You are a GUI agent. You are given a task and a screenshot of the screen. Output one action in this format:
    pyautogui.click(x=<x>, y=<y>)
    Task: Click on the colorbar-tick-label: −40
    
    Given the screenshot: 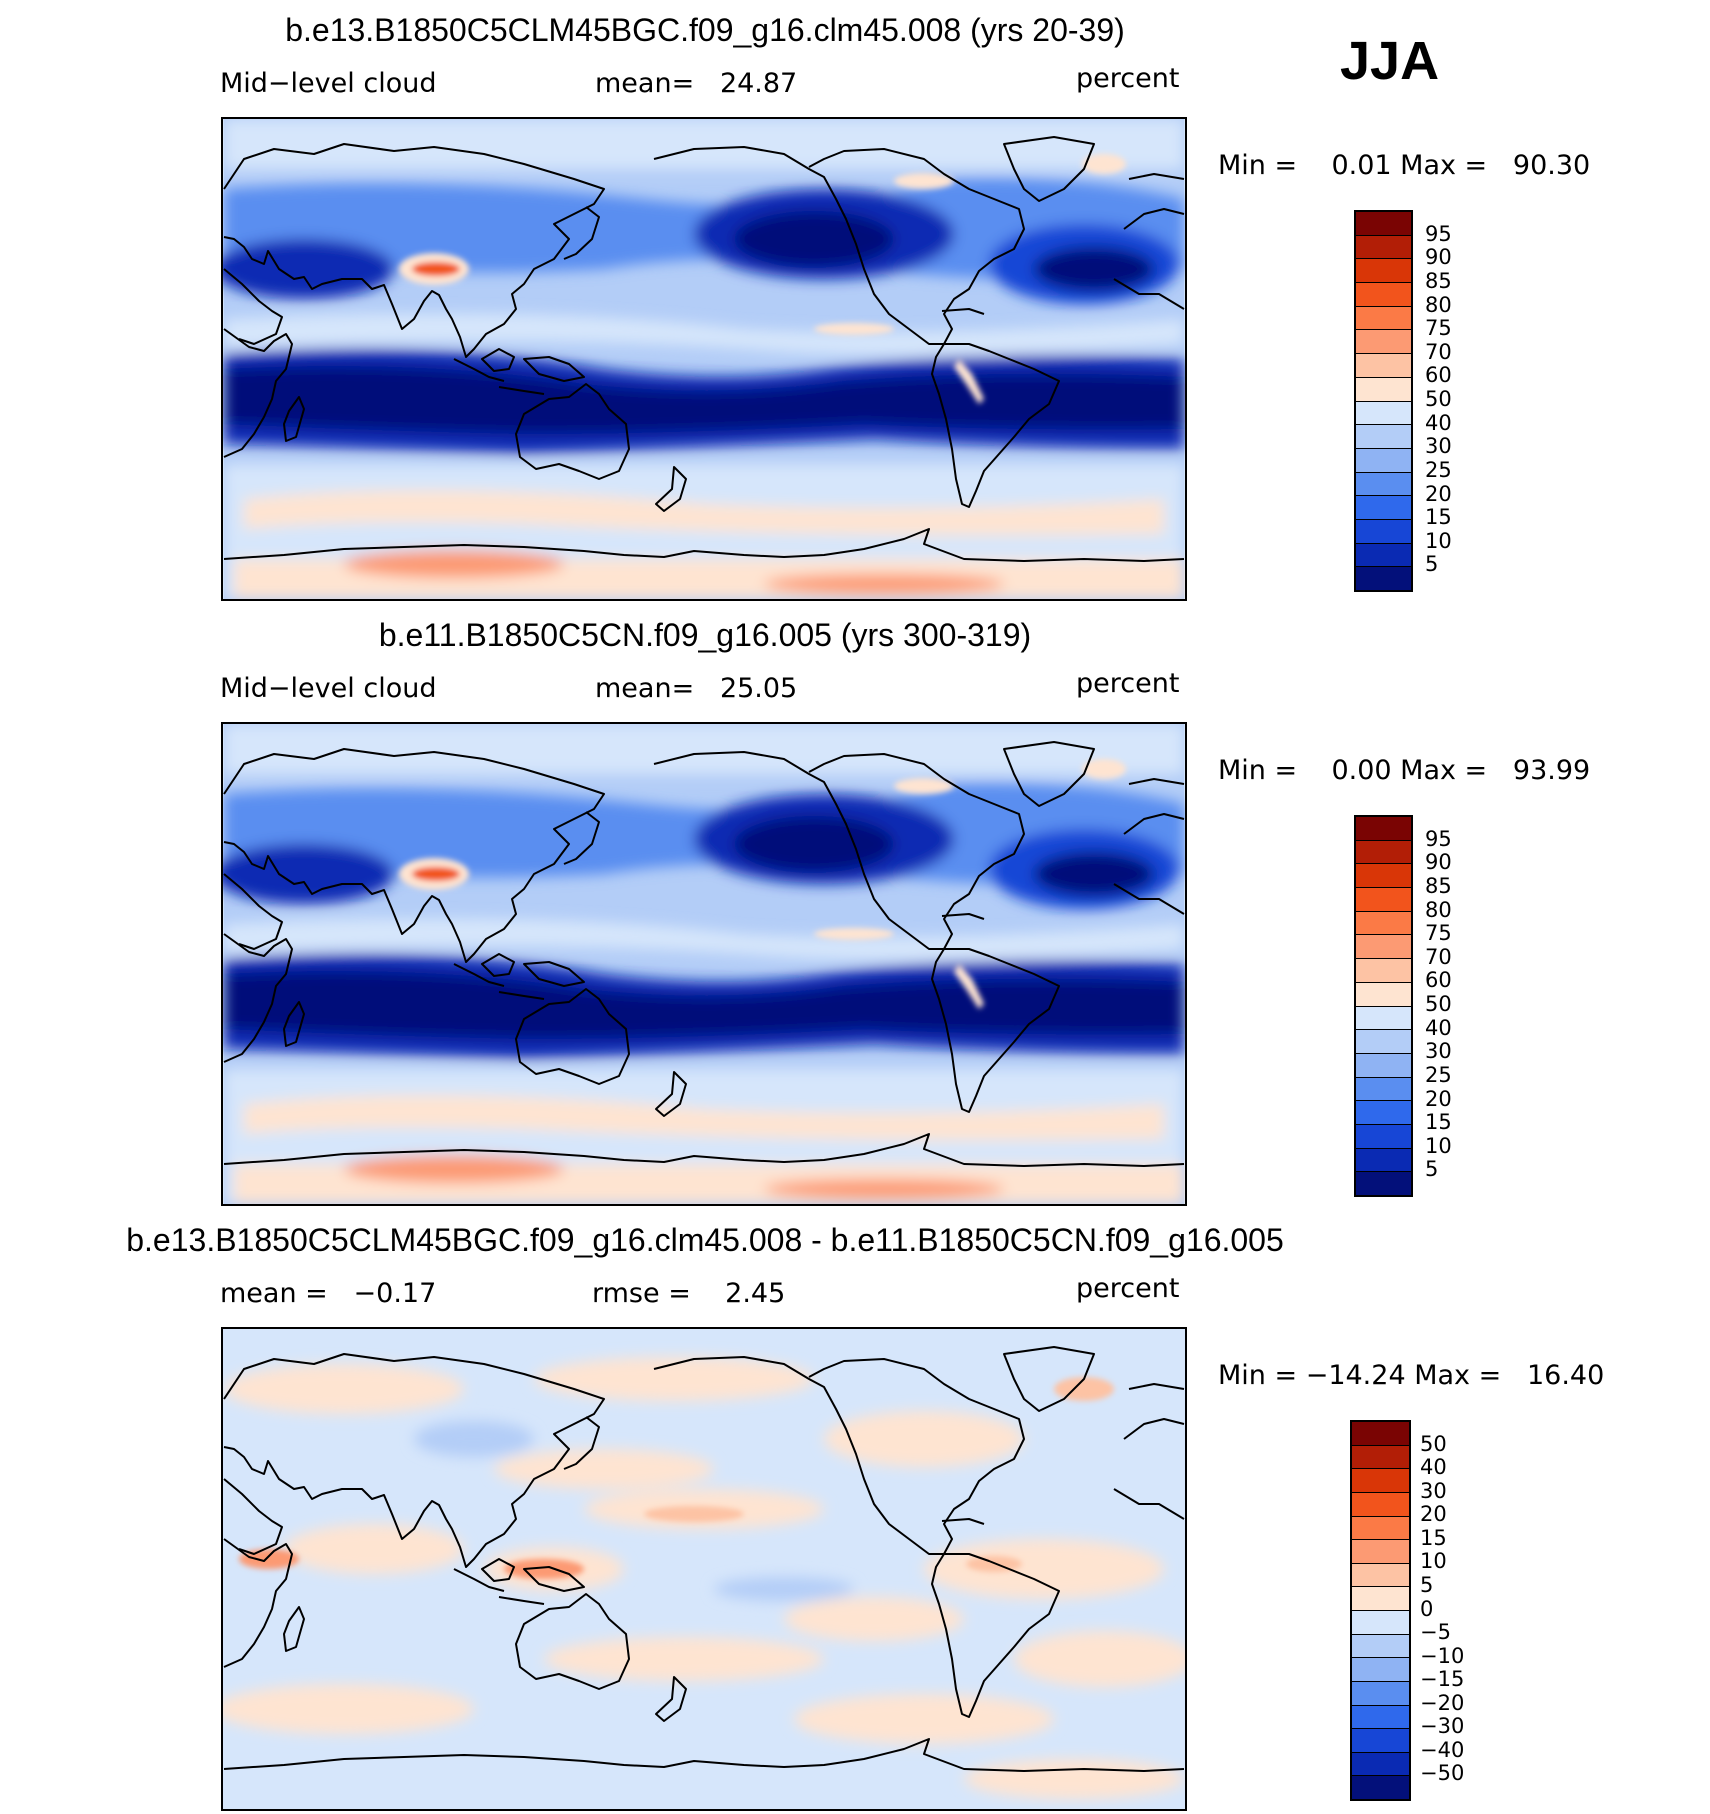 What is the action you would take?
    pyautogui.click(x=1442, y=1749)
    